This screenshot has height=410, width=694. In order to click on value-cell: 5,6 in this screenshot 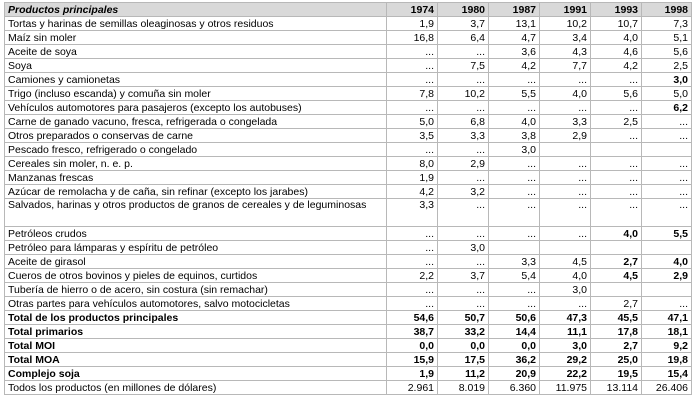, I will do `click(616, 93)`.